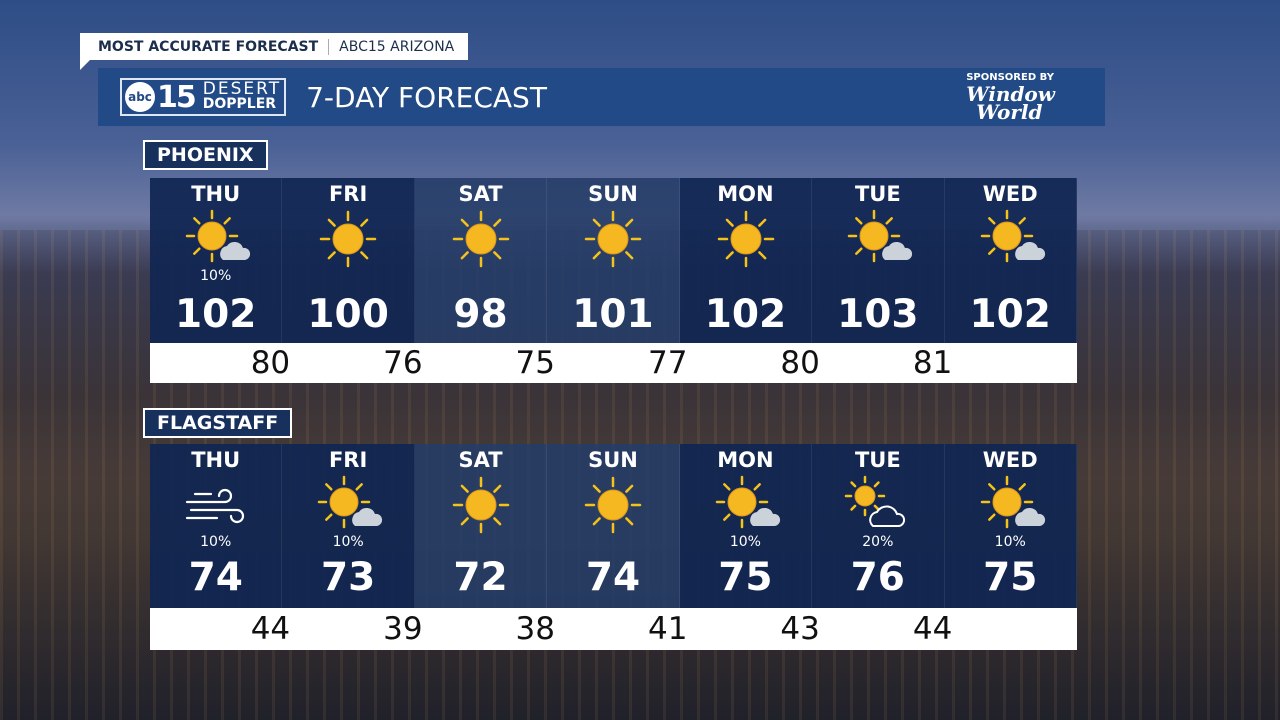 The image size is (1280, 720). I want to click on banner-title: MOST ACCURATE FORECAST, so click(208, 46).